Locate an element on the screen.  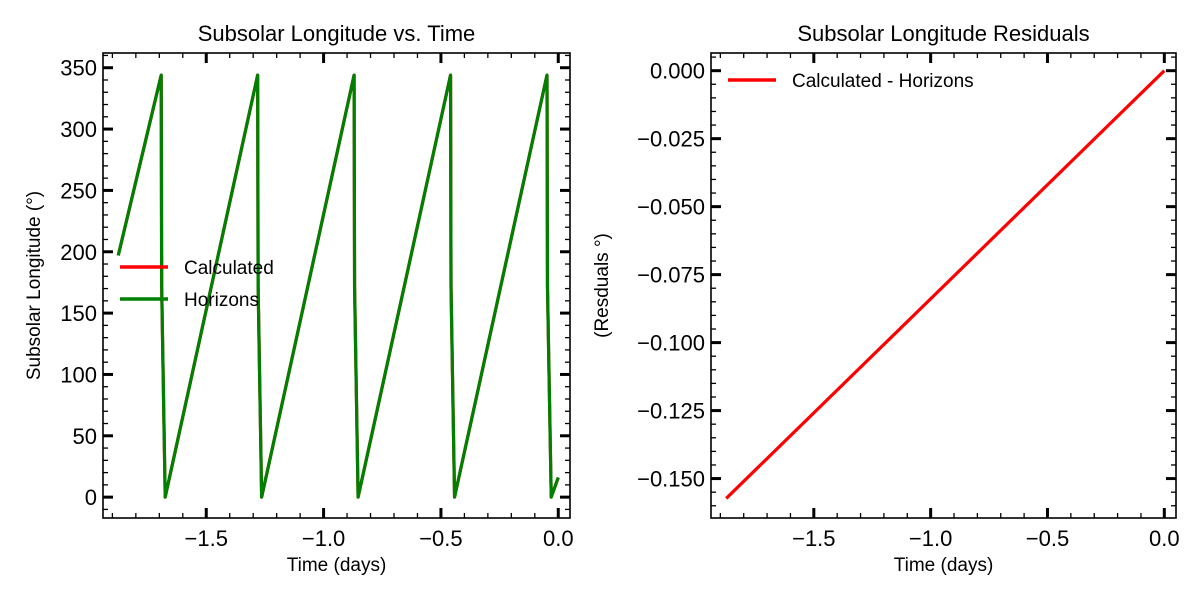
chart-title: Subsolar Longitude Residuals is located at coordinates (943, 33).